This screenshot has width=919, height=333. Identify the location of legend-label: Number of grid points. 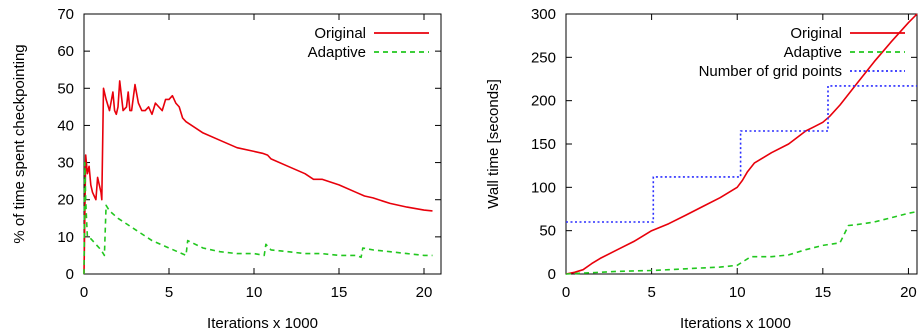
(770, 71).